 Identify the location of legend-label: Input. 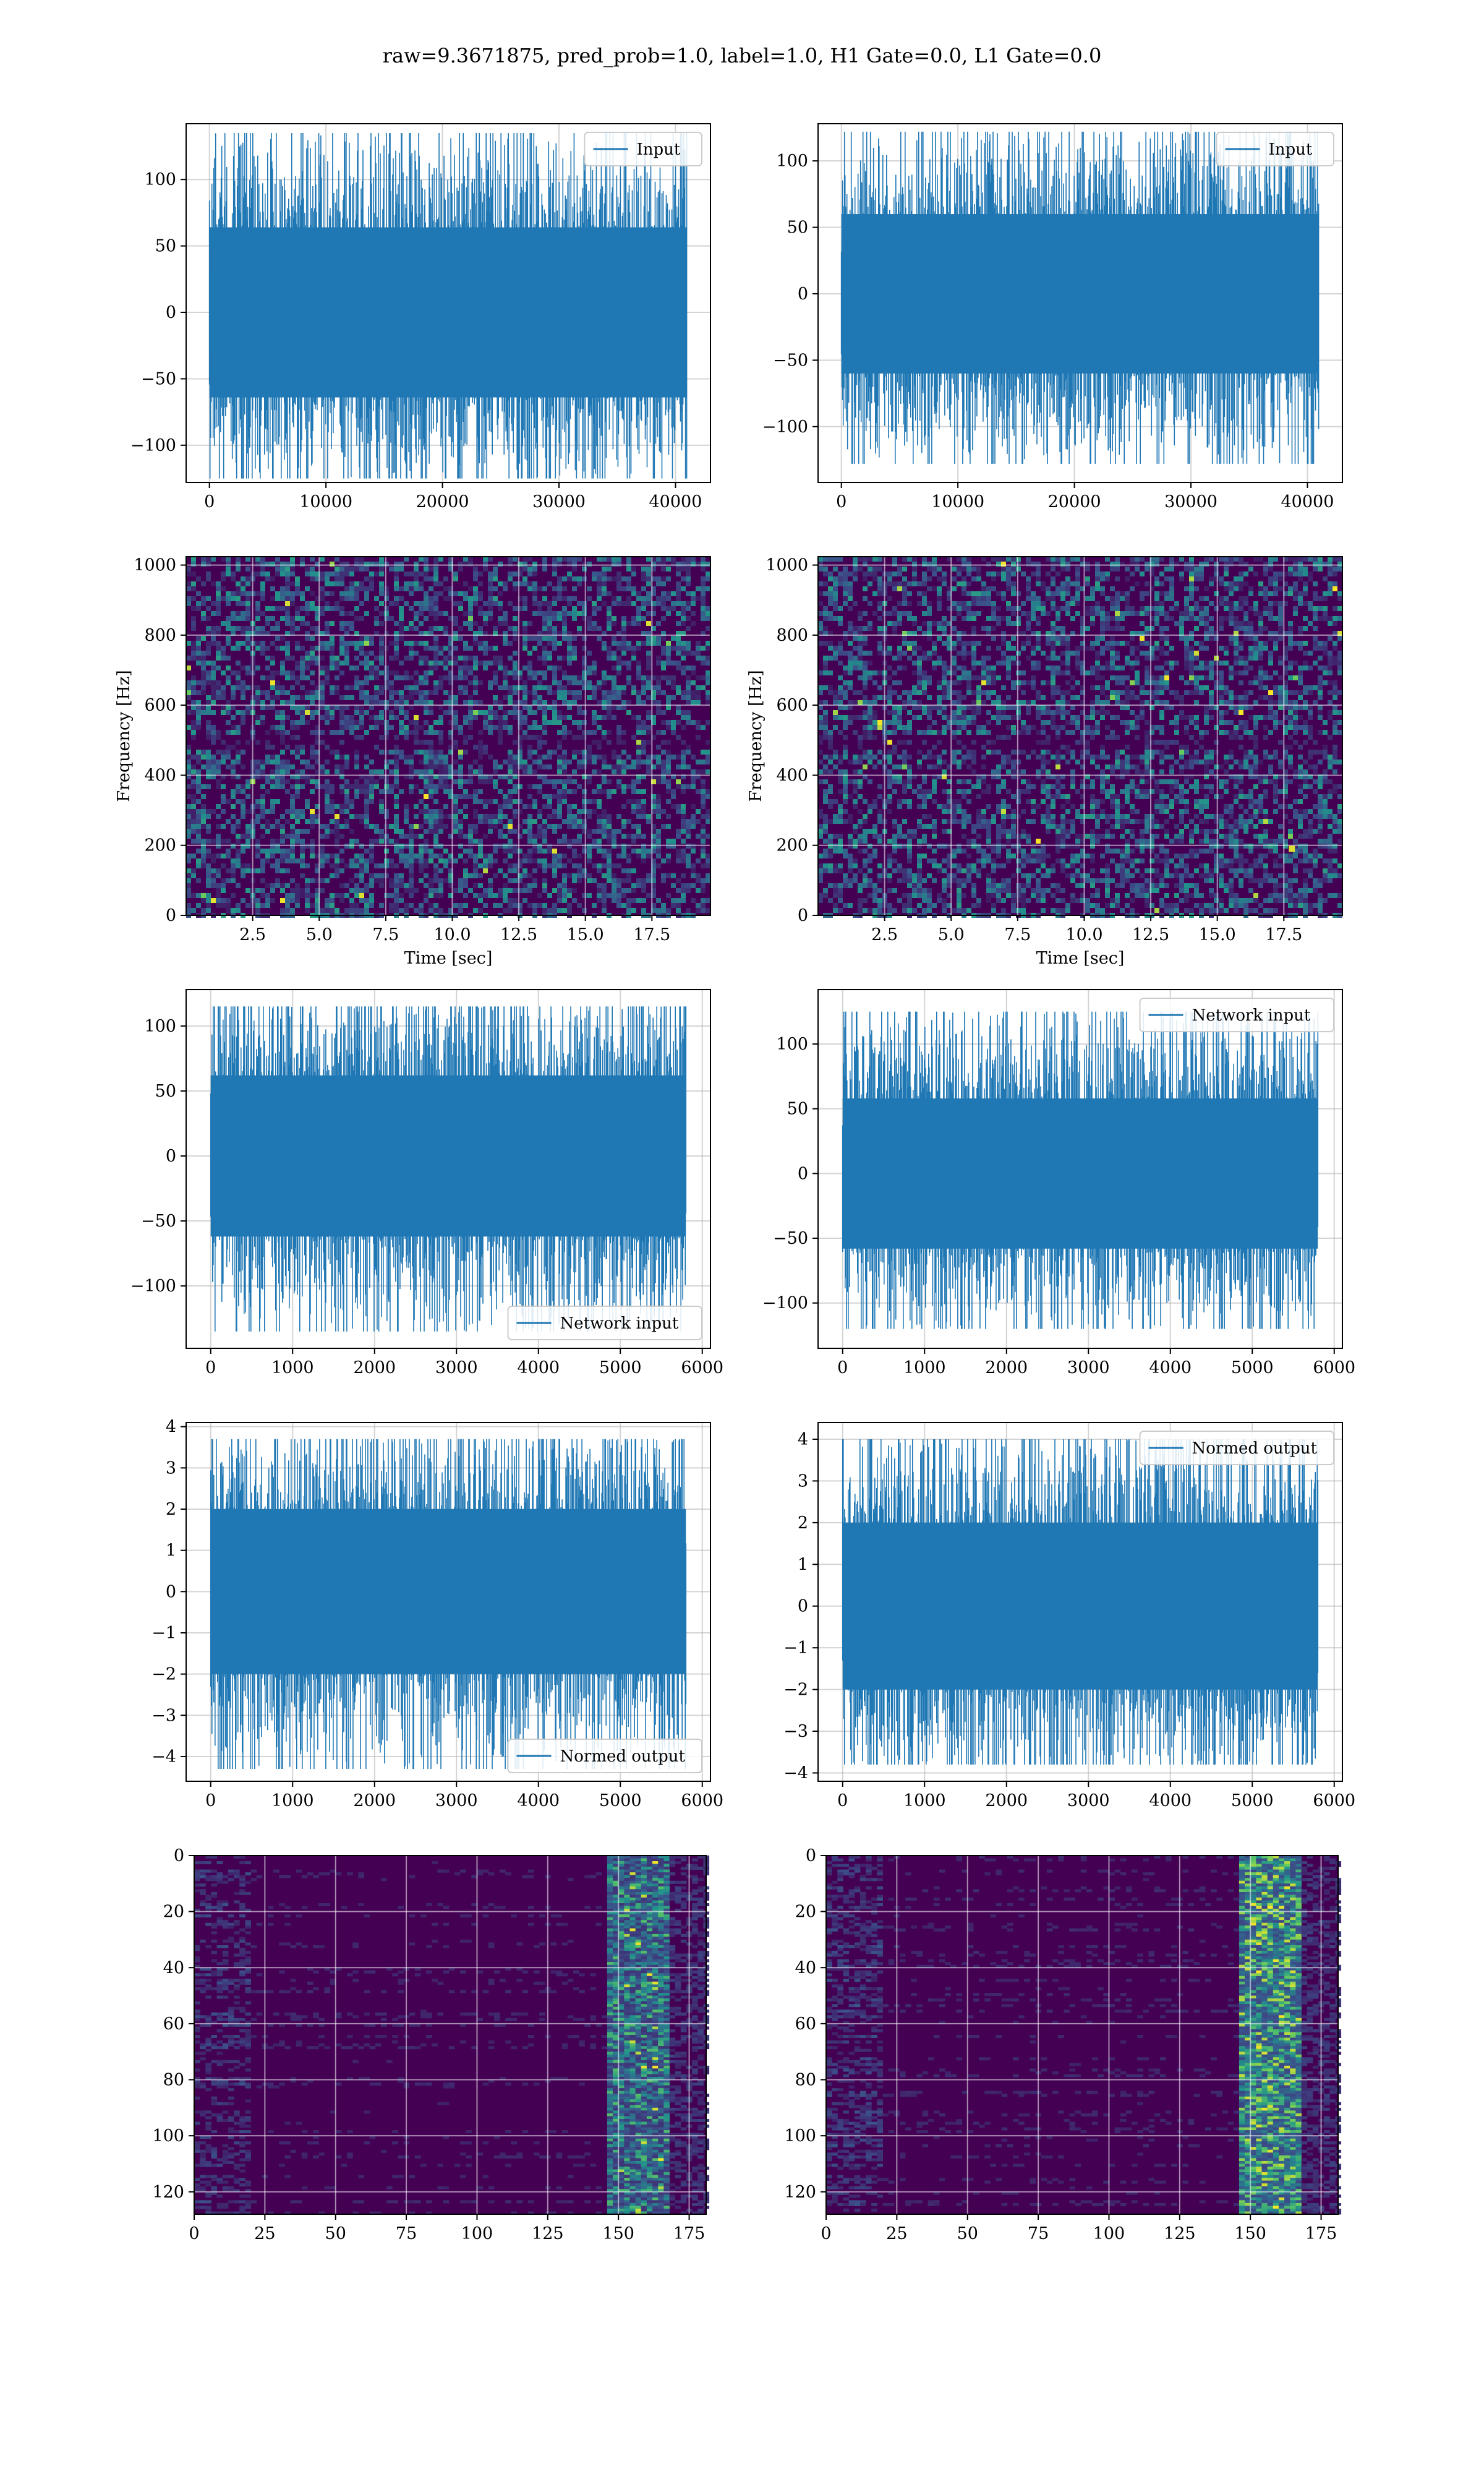
(659, 149).